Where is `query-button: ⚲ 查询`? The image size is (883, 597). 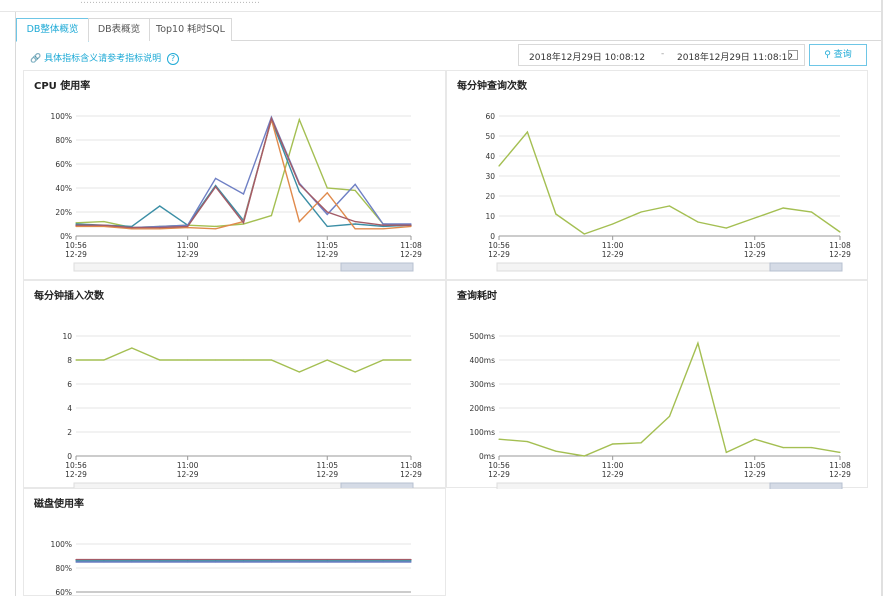
query-button: ⚲ 查询 is located at coordinates (838, 55).